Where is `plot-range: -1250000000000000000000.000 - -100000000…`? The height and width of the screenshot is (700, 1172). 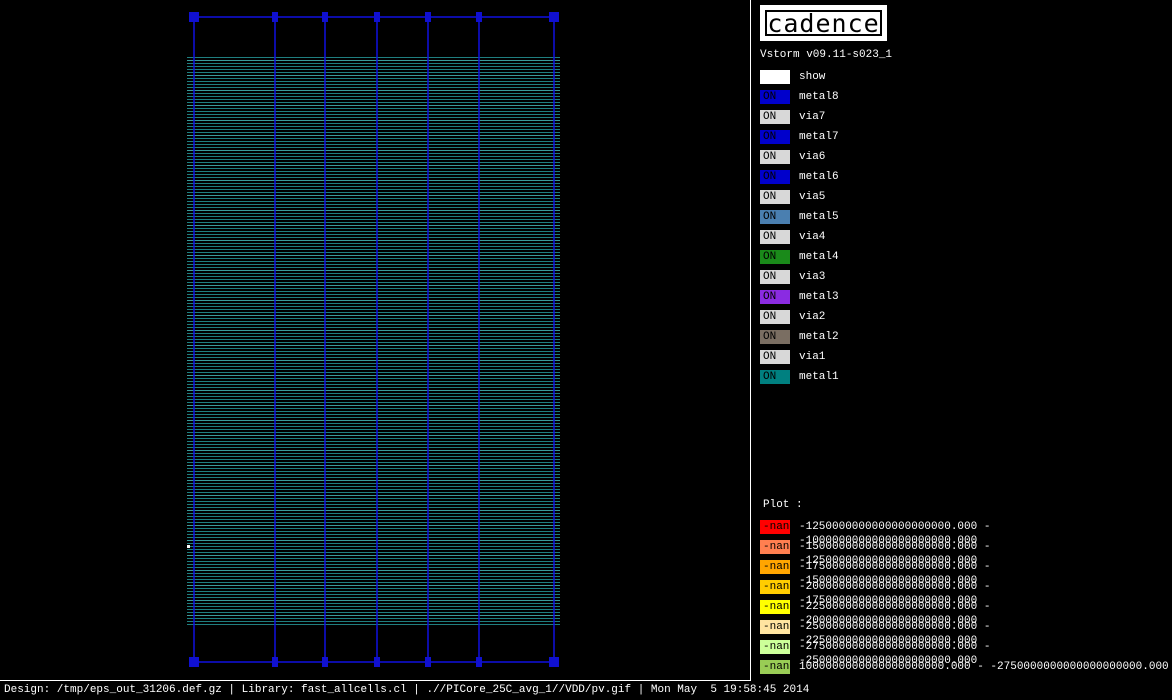 plot-range: -1250000000000000000000.000 - -100000000… is located at coordinates (895, 534).